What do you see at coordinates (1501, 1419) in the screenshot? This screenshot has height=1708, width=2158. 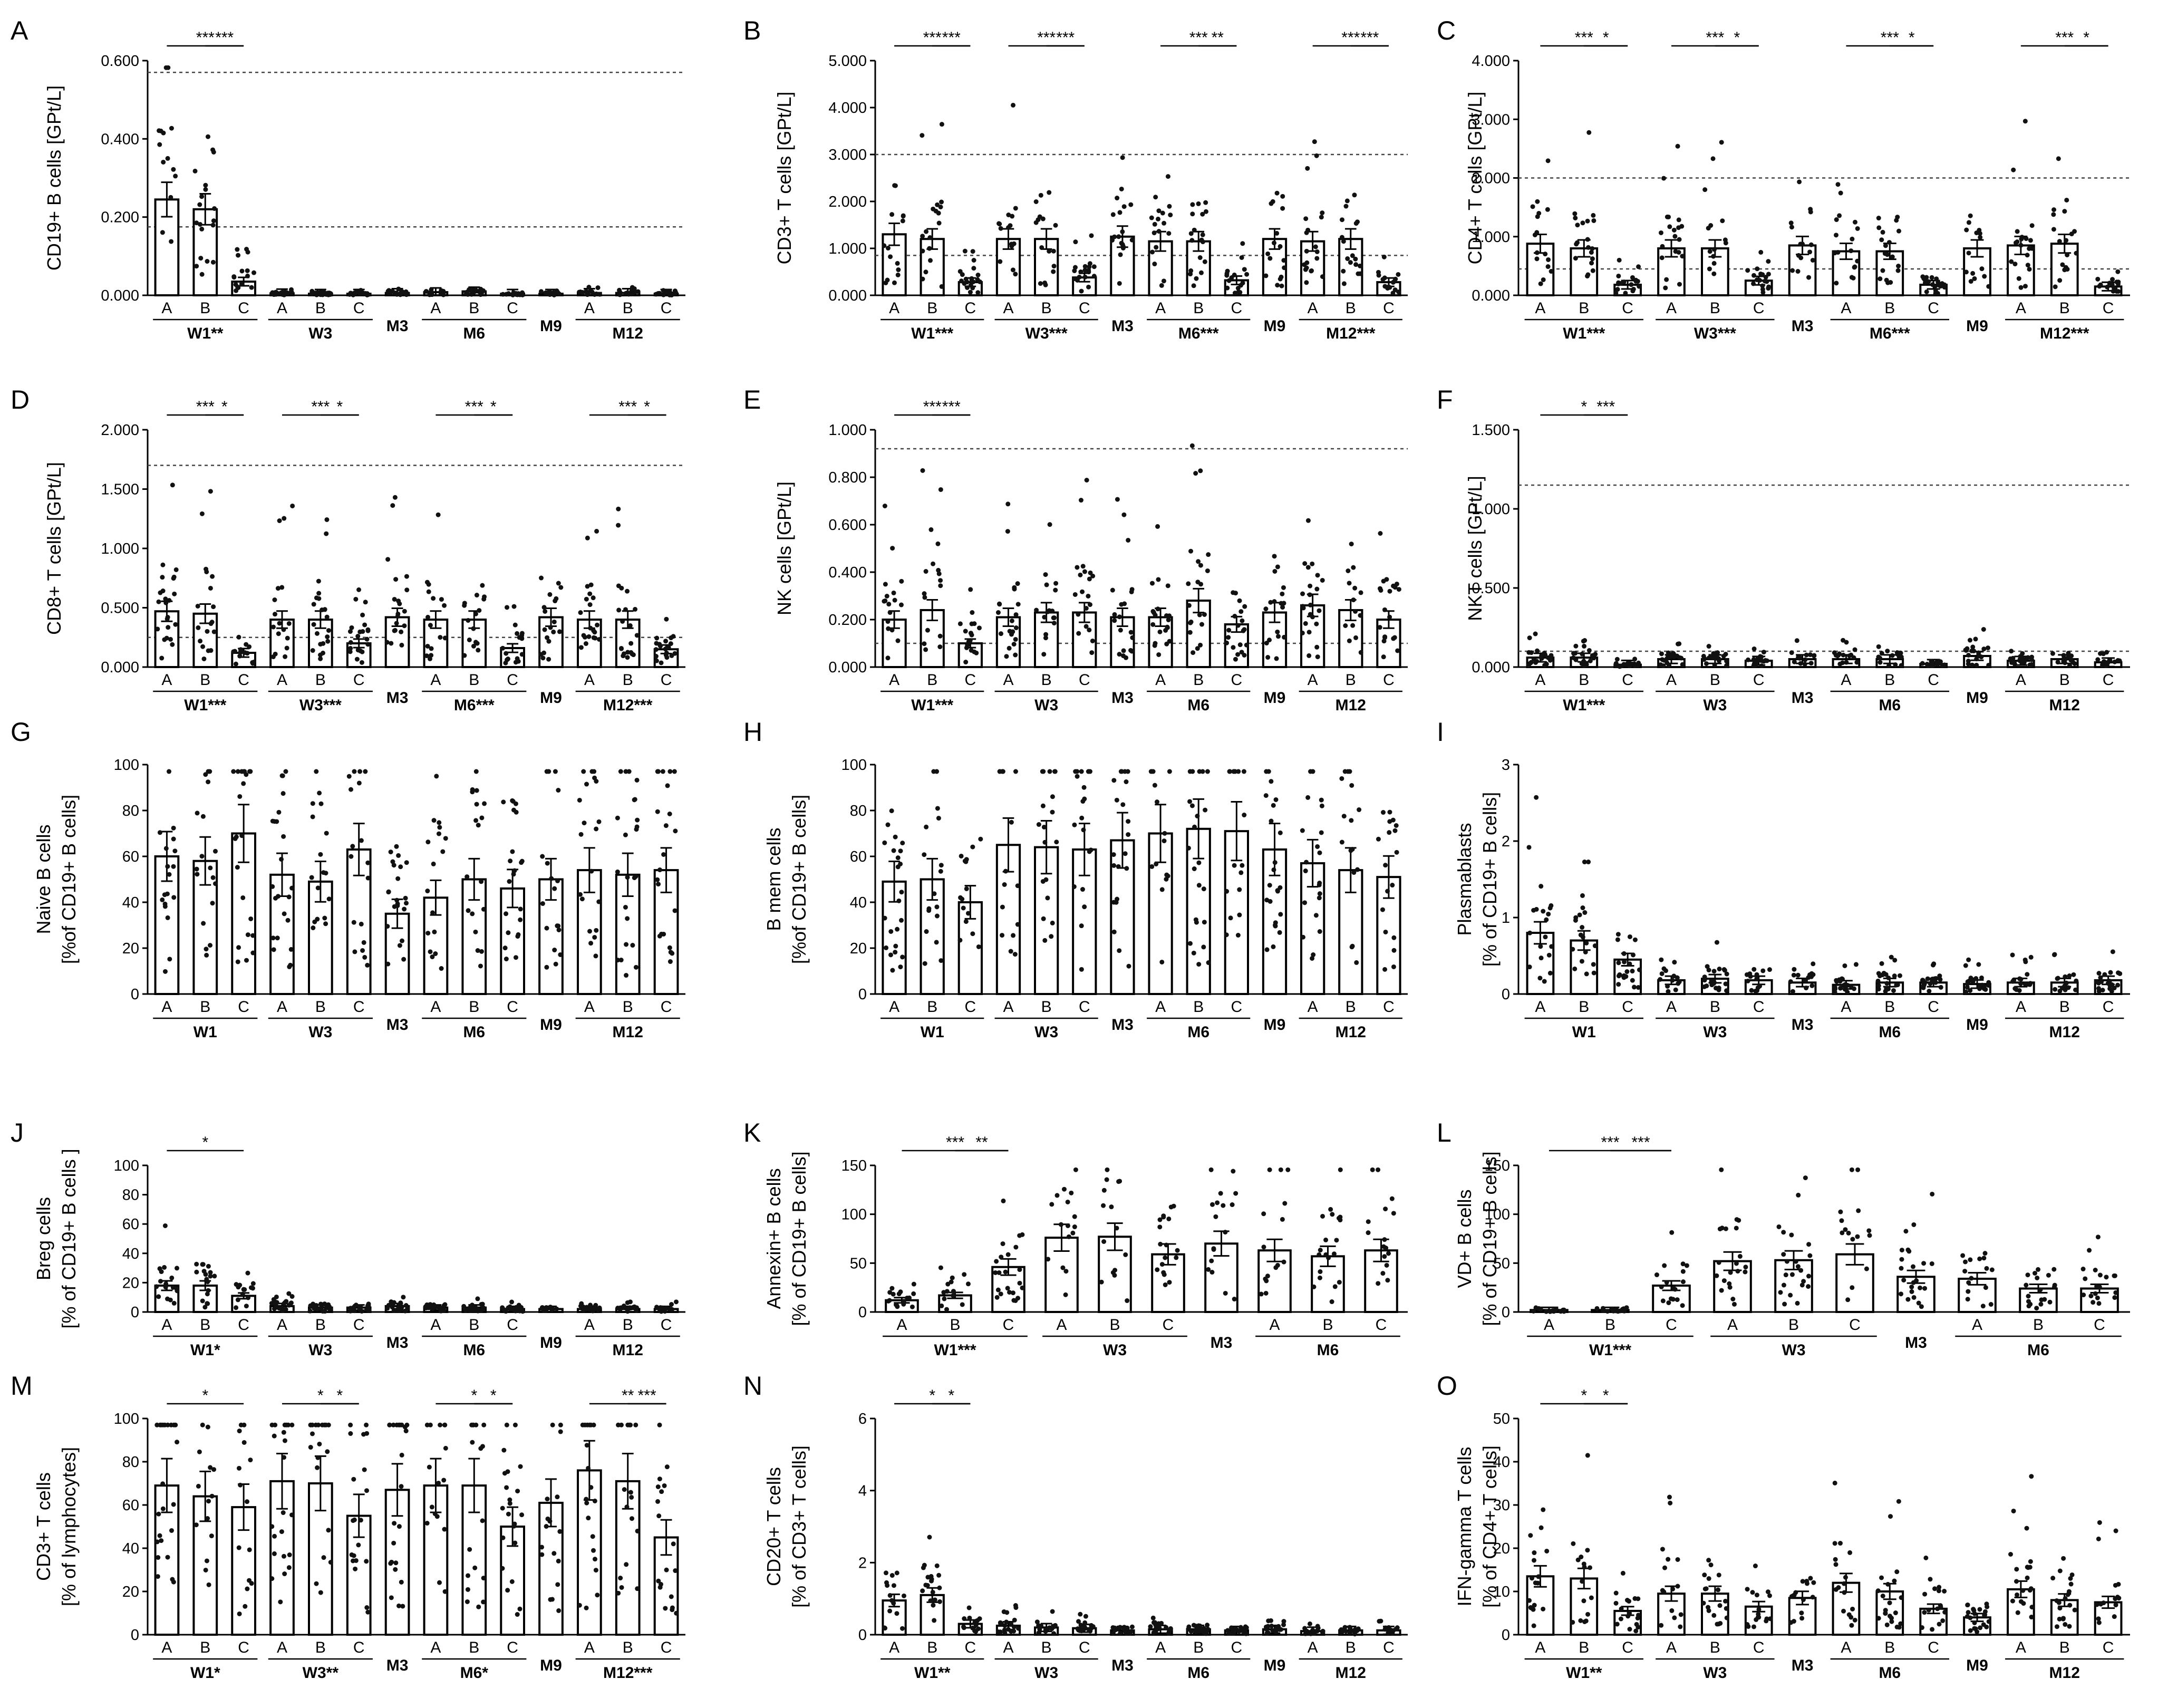 I see `y-tick-label: 50` at bounding box center [1501, 1419].